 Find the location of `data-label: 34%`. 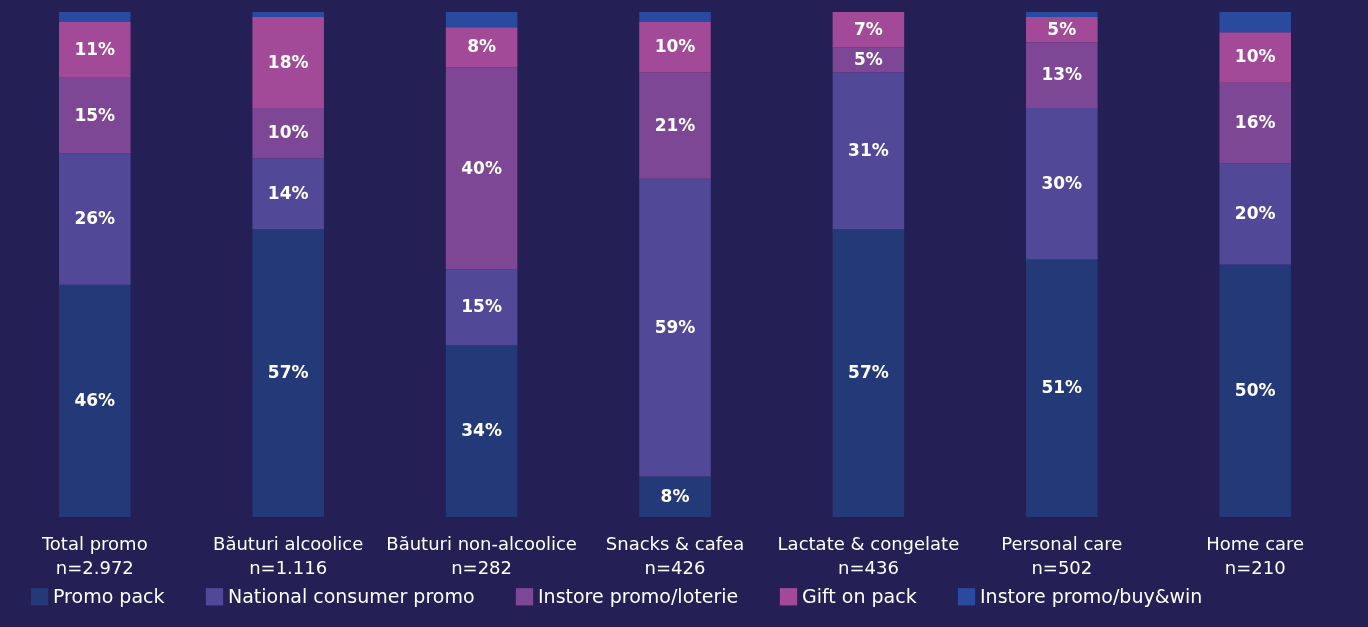

data-label: 34% is located at coordinates (481, 430).